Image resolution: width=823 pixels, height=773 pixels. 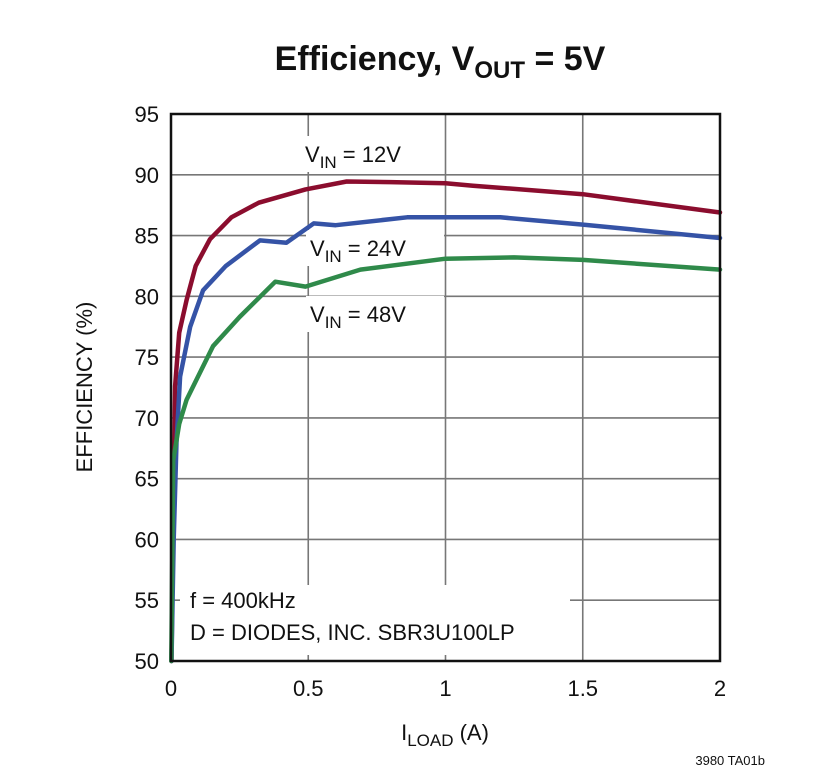 I want to click on x-tick-label: 0, so click(x=171, y=688).